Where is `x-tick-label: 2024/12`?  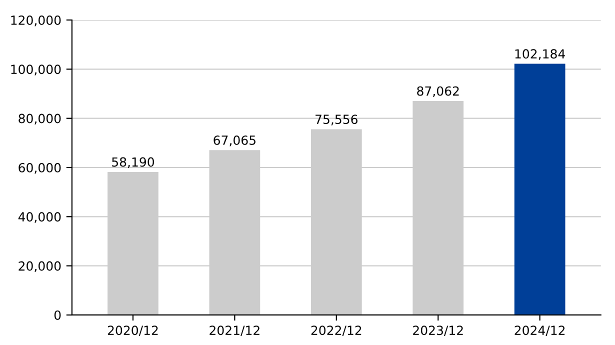 x-tick-label: 2024/12 is located at coordinates (539, 331).